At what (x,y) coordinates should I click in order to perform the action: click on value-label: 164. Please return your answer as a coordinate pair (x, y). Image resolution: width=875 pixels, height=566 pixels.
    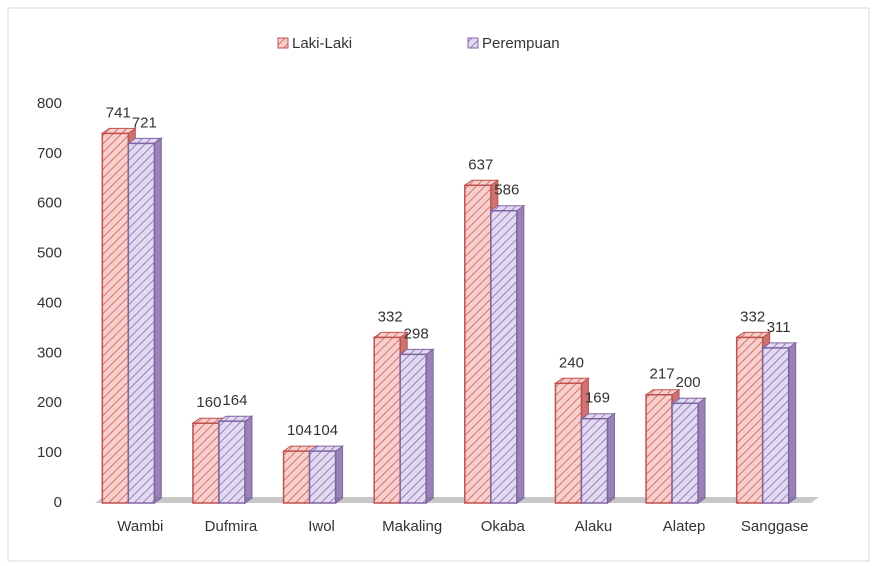
    Looking at the image, I should click on (234, 400).